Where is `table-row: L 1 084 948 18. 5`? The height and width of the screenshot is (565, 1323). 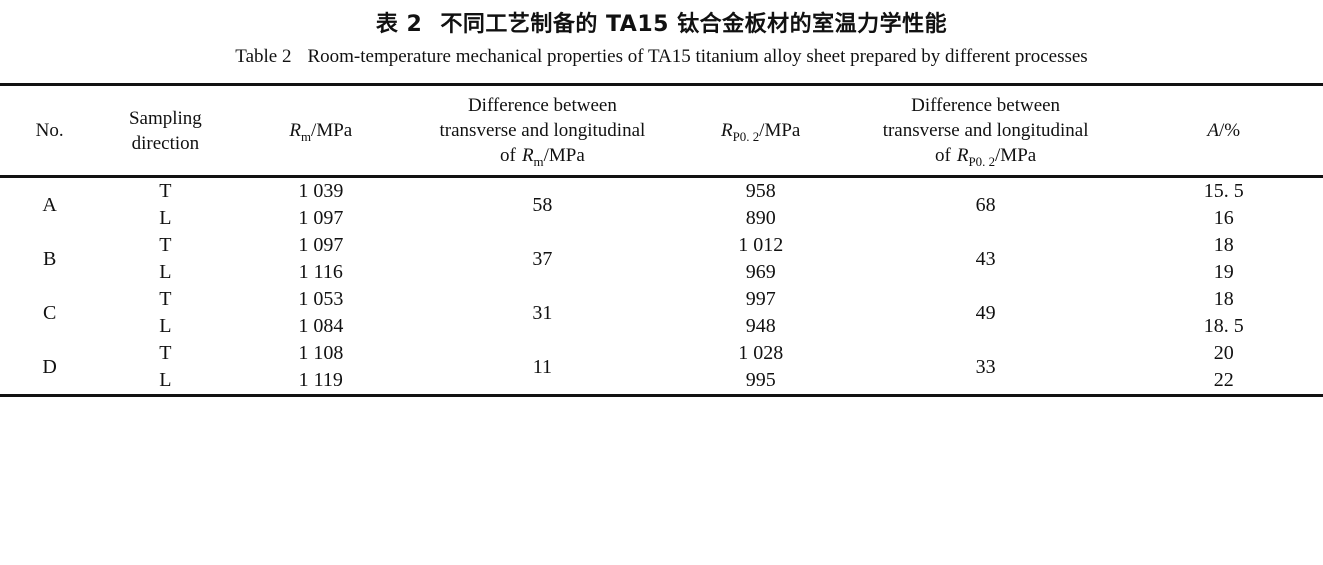 table-row: L 1 084 948 18. 5 is located at coordinates (661, 326).